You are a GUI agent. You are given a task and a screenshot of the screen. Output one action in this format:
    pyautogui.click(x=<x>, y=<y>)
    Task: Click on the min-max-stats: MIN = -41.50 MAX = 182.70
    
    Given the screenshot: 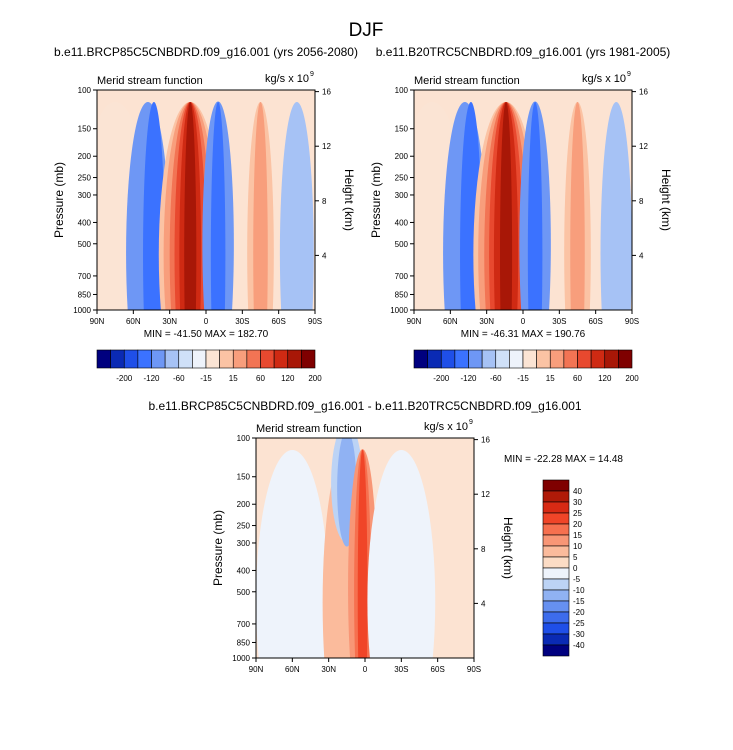 What is the action you would take?
    pyautogui.click(x=206, y=334)
    